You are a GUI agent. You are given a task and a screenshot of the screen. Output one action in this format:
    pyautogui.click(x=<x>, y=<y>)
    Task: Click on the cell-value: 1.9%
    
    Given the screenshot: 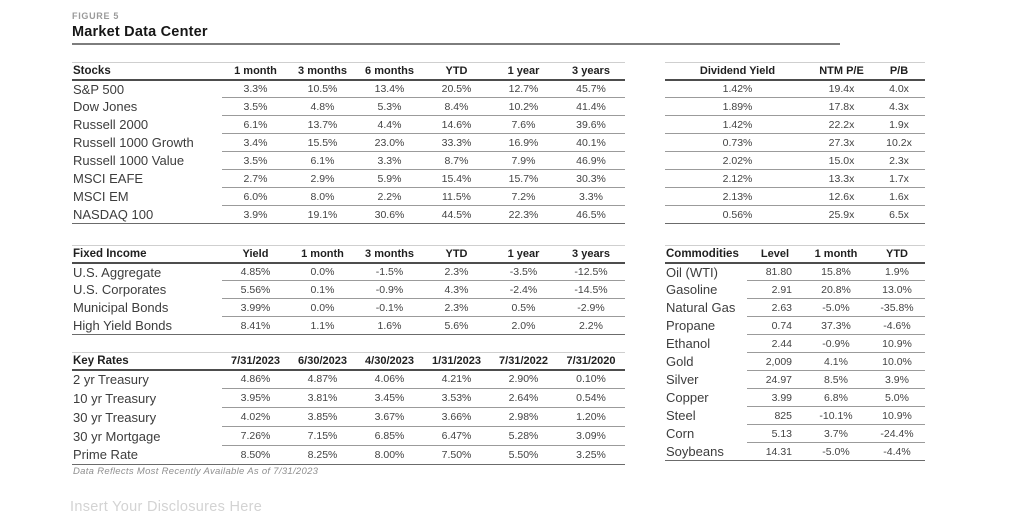 What is the action you would take?
    pyautogui.click(x=897, y=271)
    